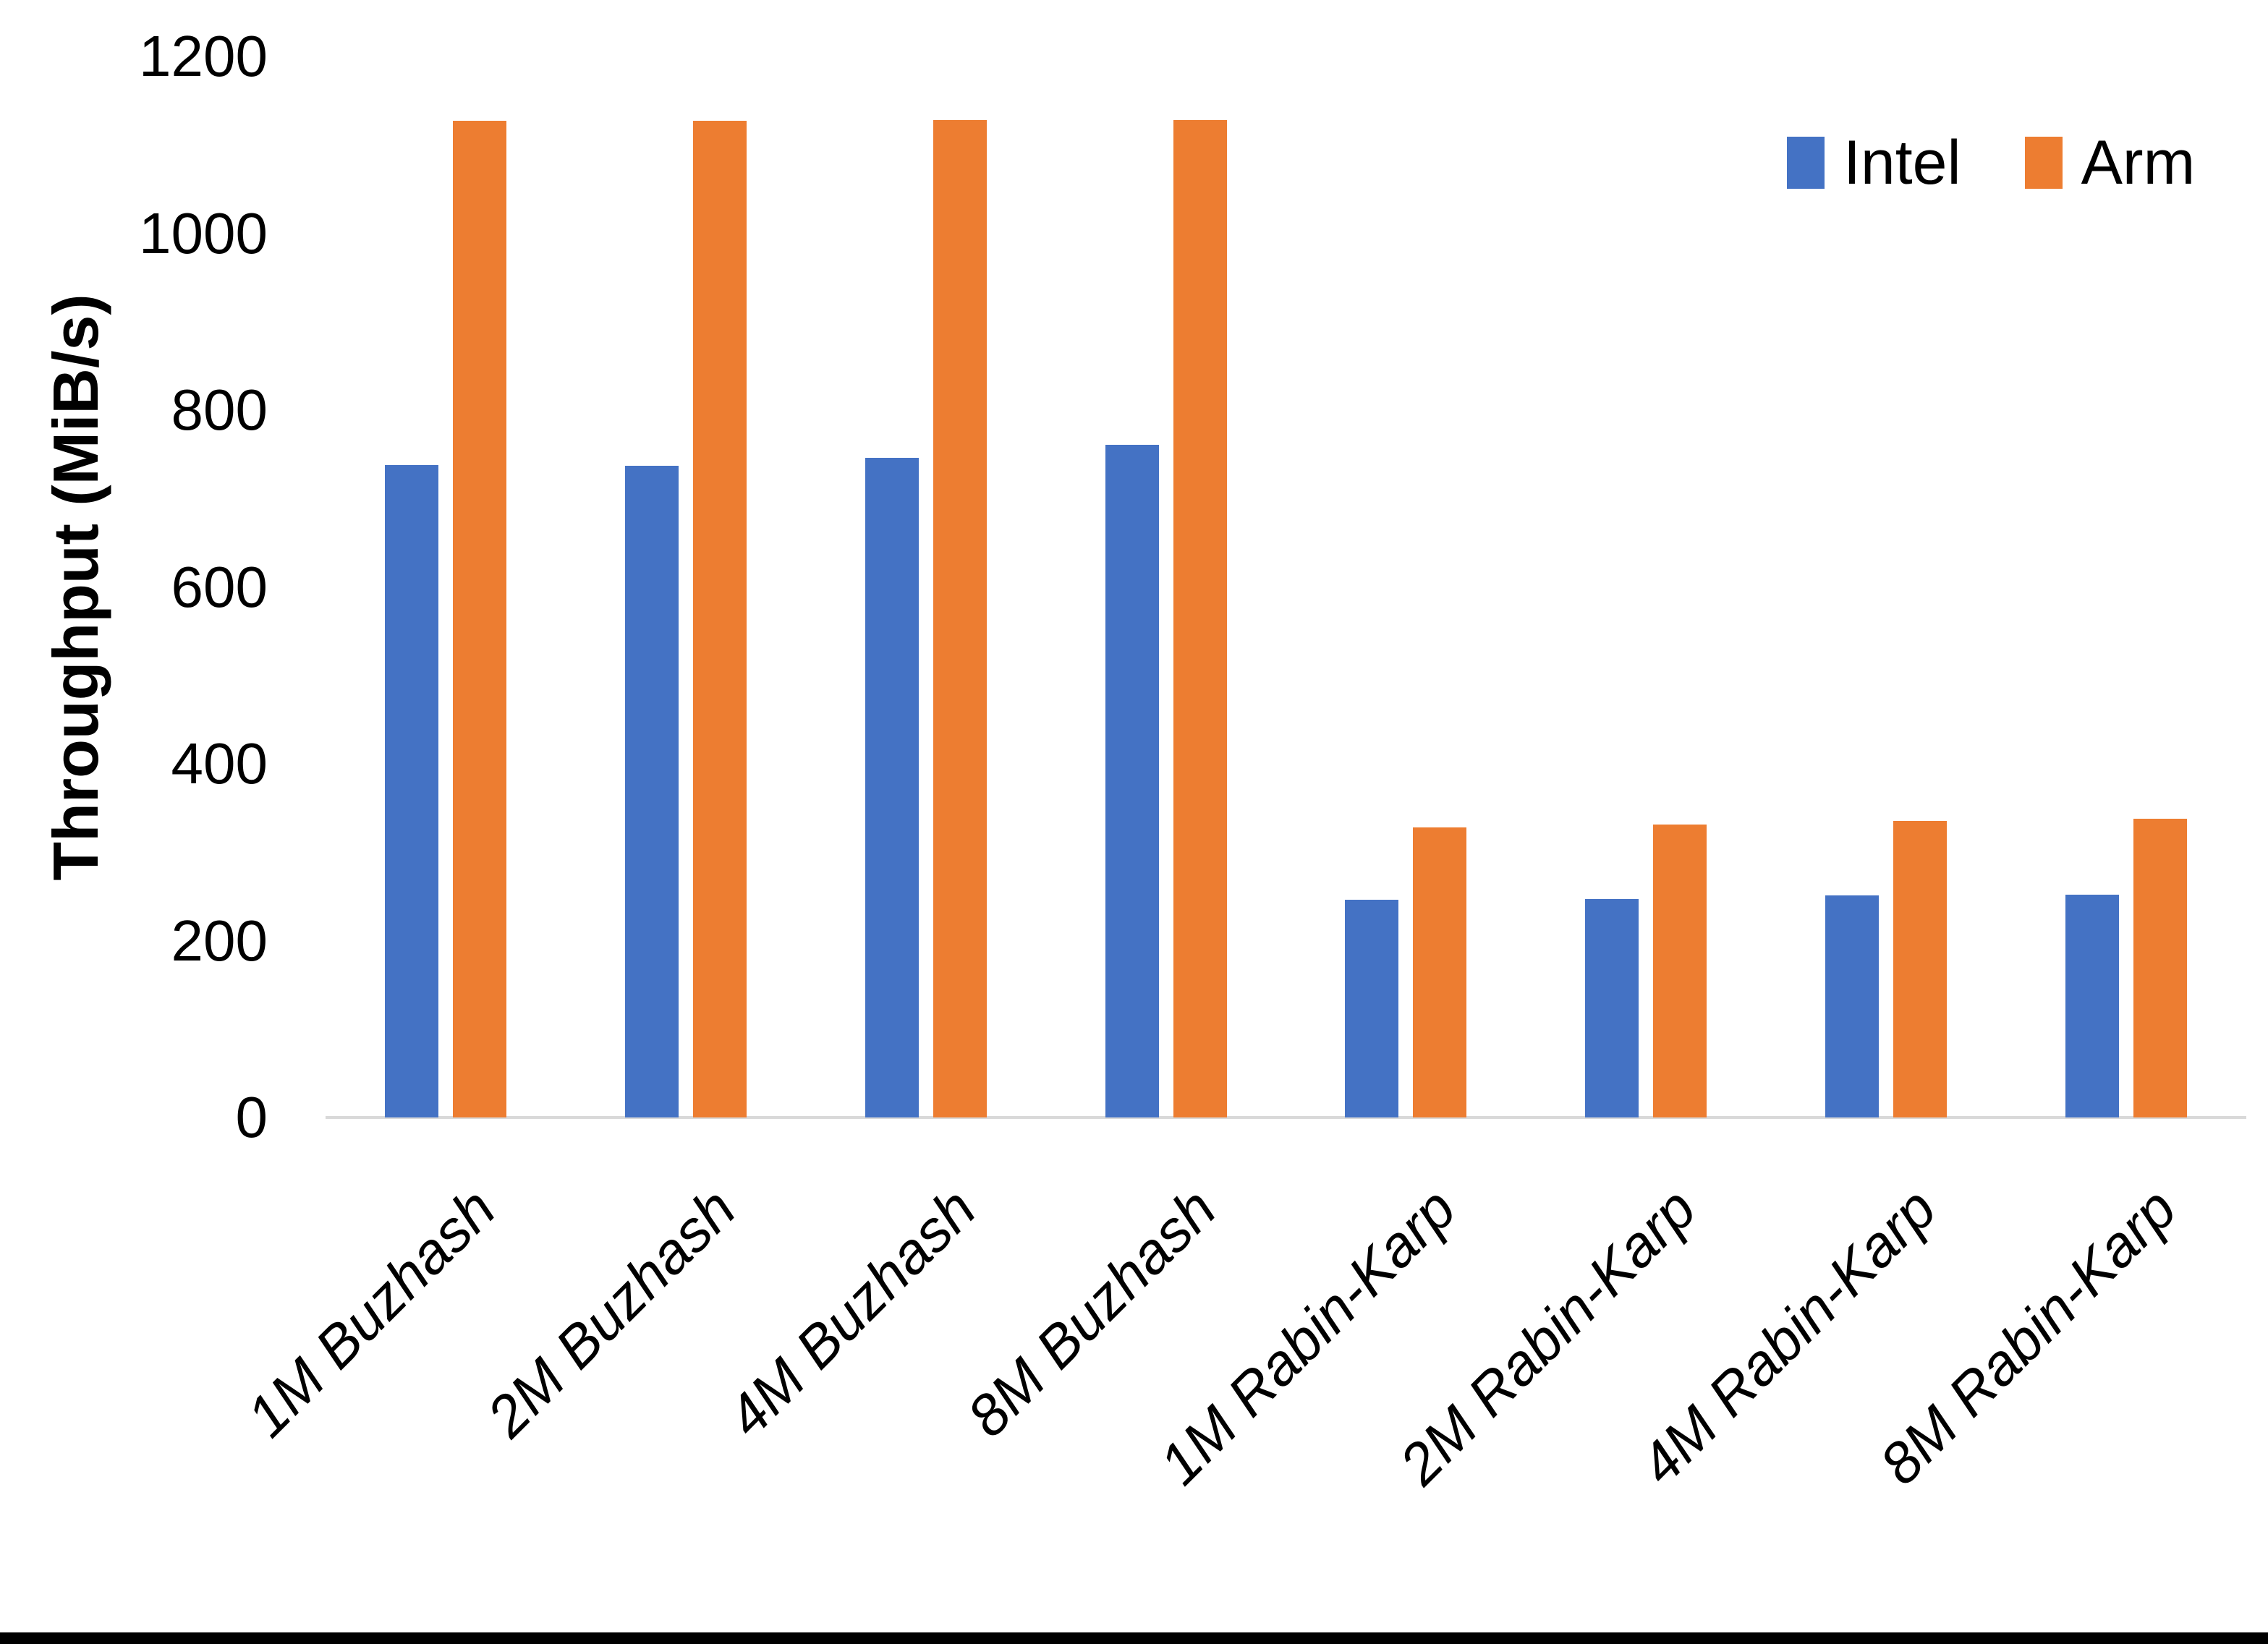 This screenshot has height=1644, width=2268. I want to click on legend-item-intel: Intel, so click(1874, 163).